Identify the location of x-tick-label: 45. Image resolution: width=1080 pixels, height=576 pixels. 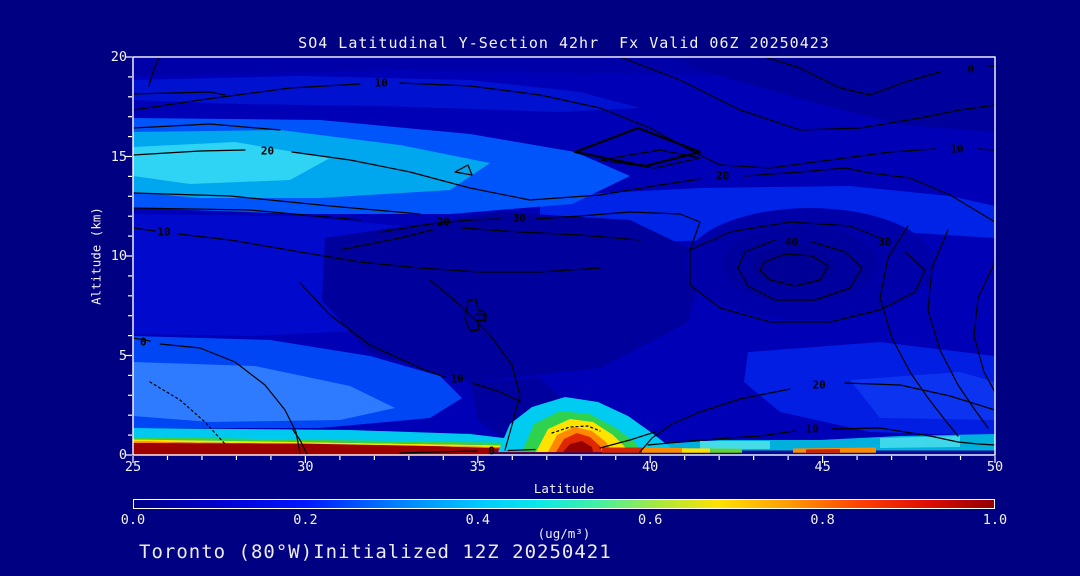
(822, 467).